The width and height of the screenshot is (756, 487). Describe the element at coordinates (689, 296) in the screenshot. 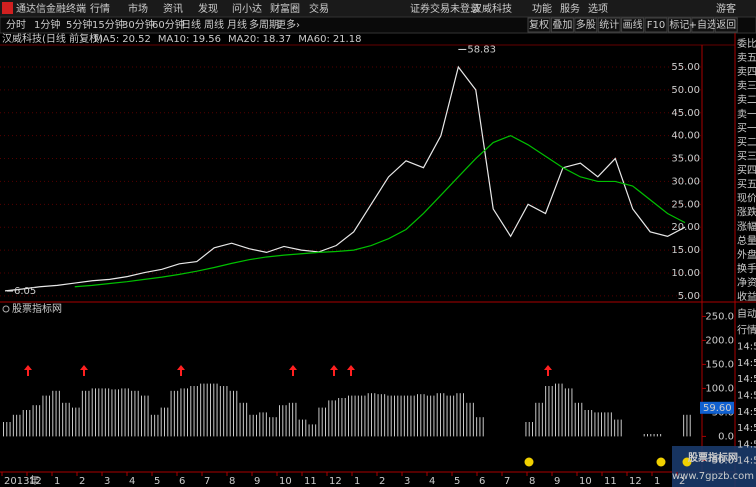

I see `y-tick-label: 5.00` at that location.